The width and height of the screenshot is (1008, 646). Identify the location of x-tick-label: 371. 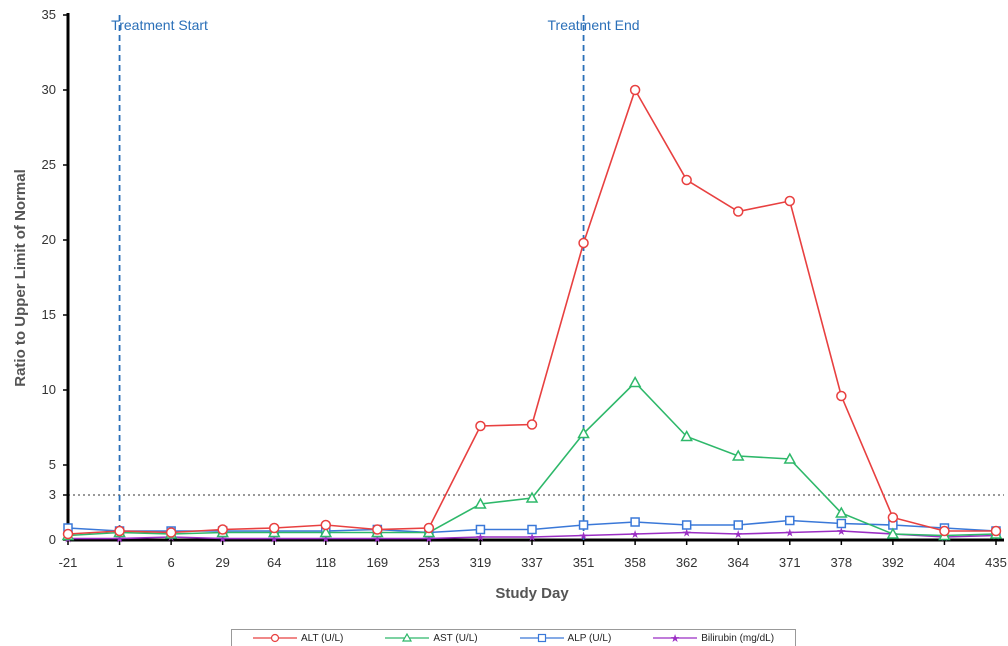
(790, 562).